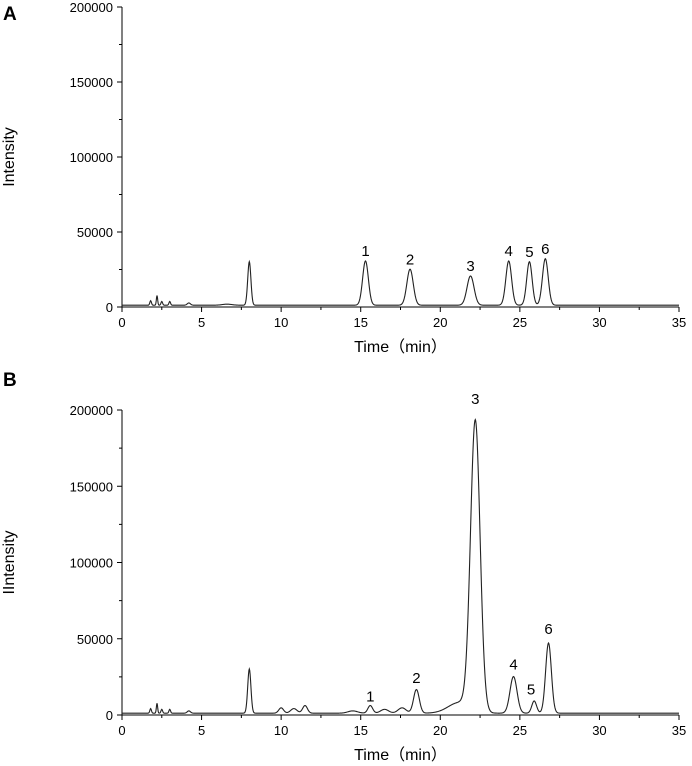 This screenshot has height=766, width=692. Describe the element at coordinates (10, 380) in the screenshot. I see `panel-b-label: B` at that location.